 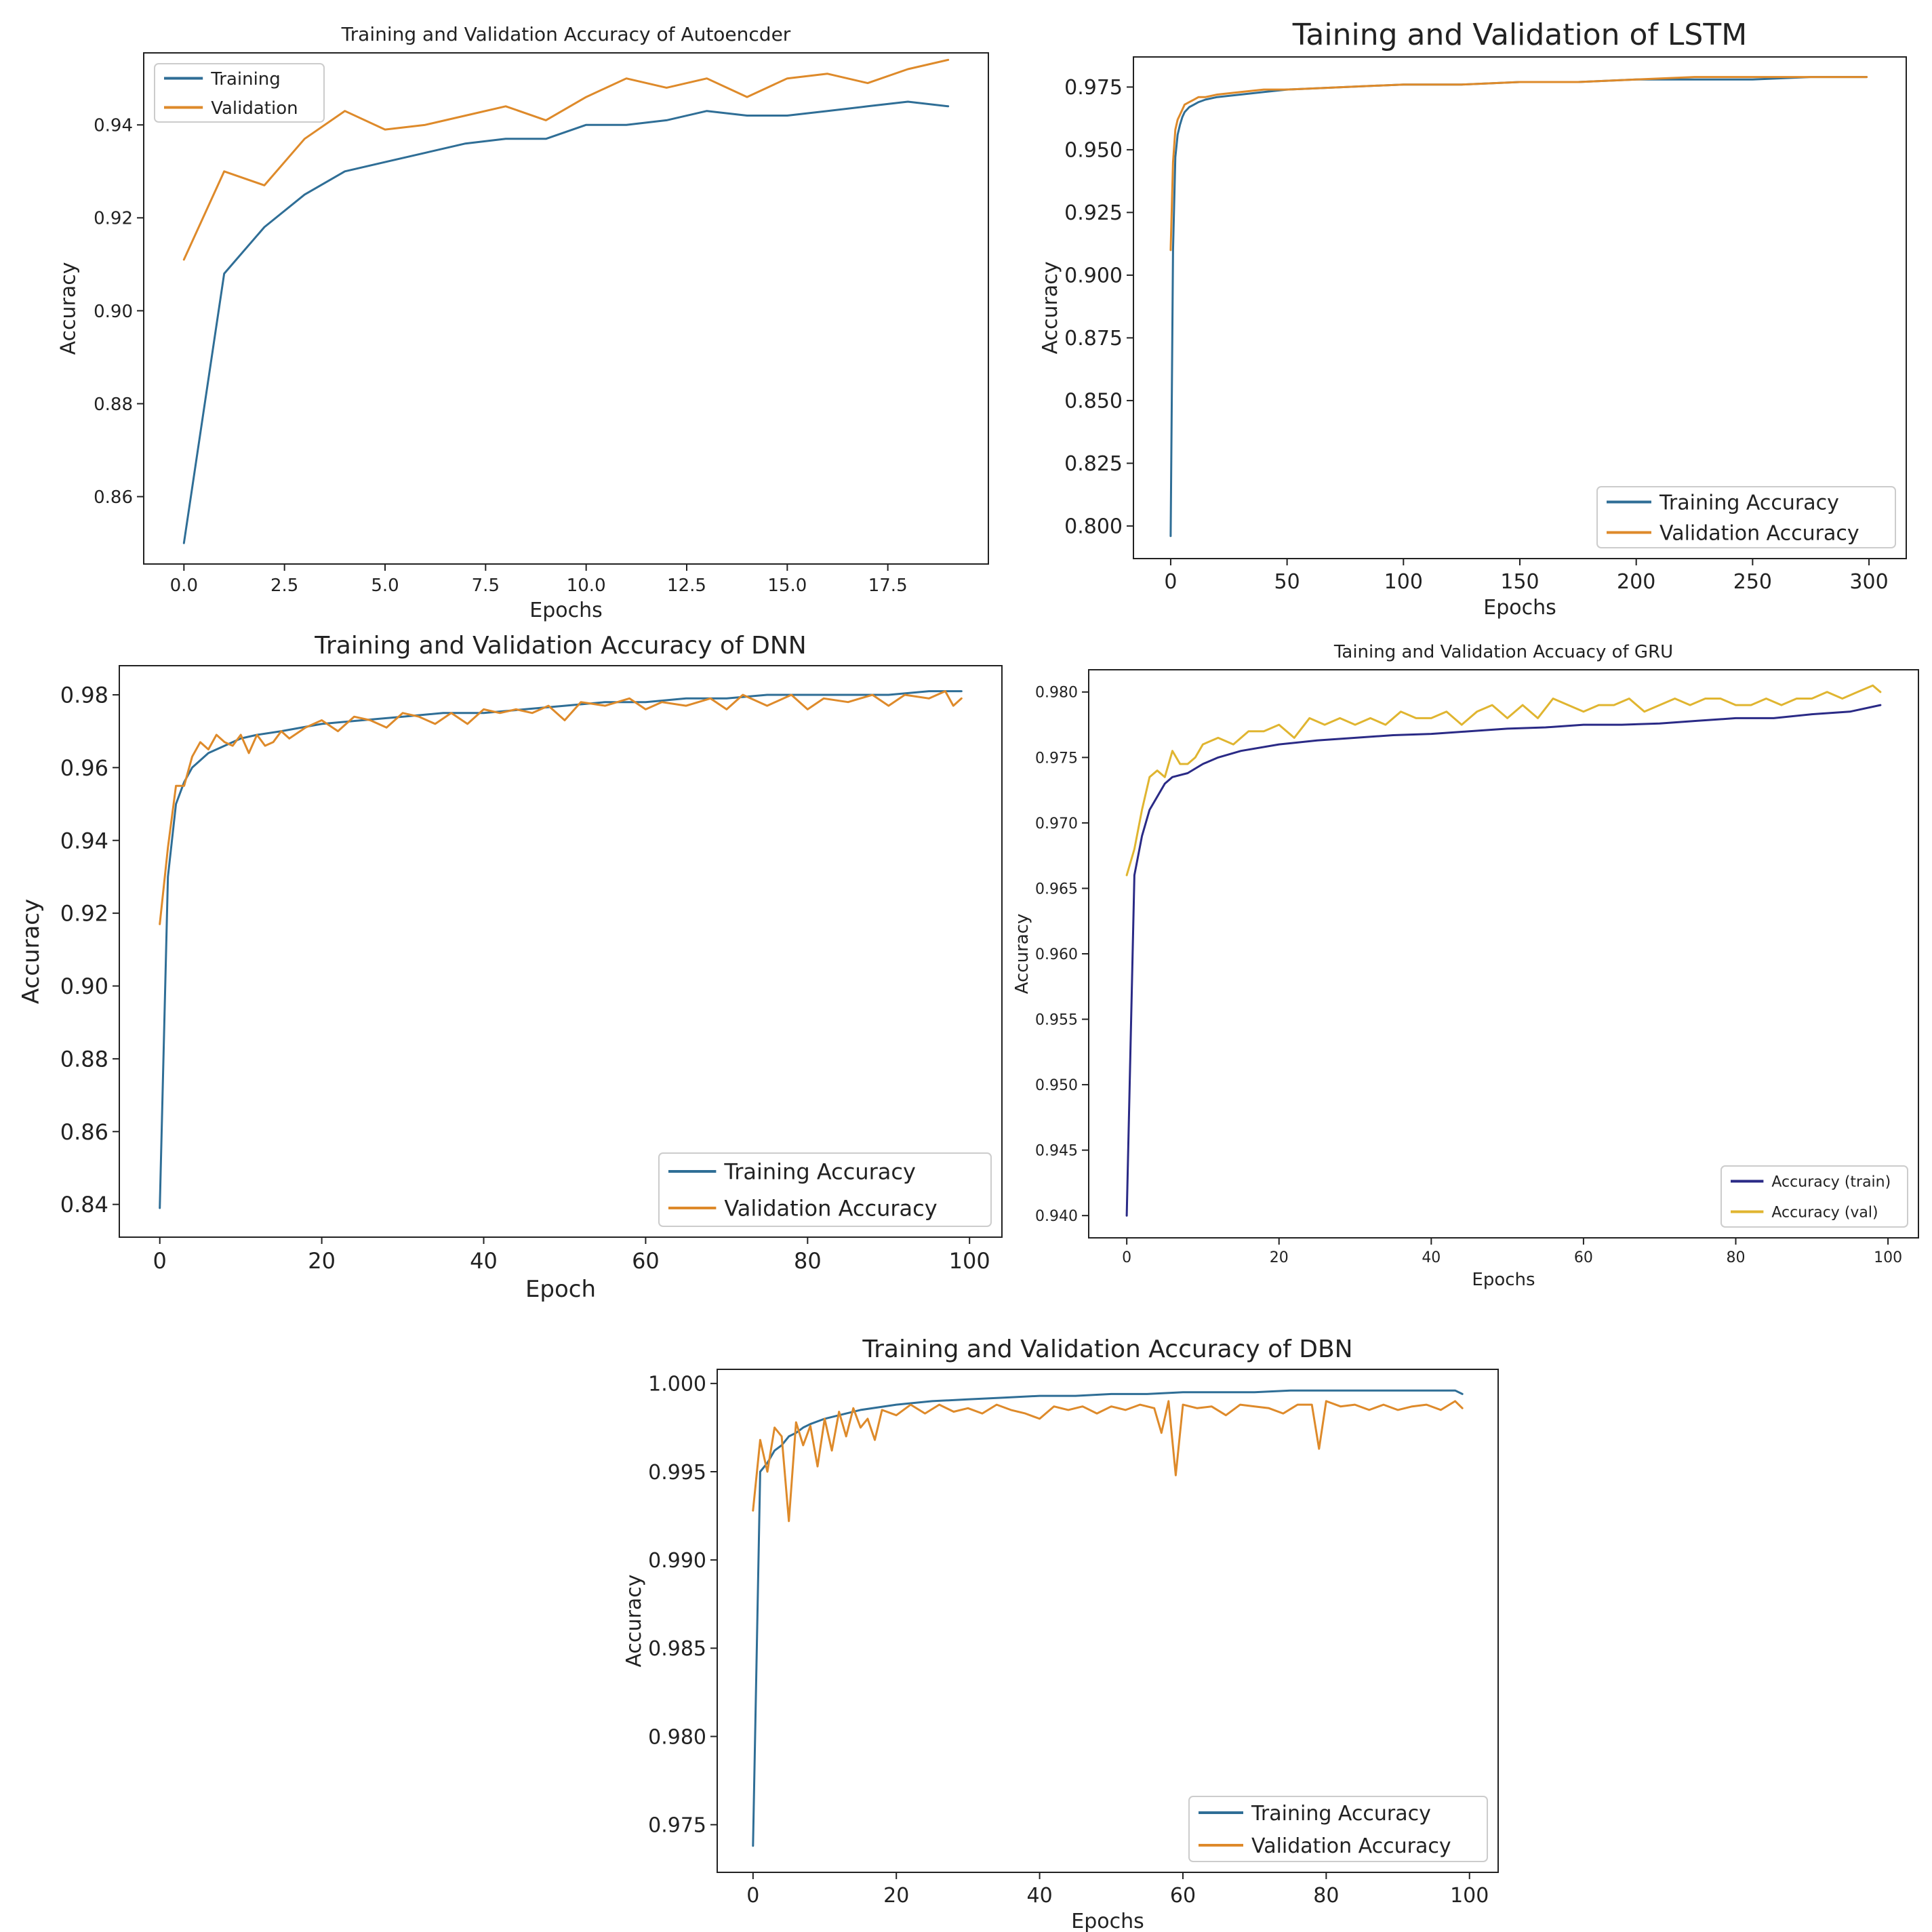 I want to click on lstm-legend-label: Training Accuracy, so click(x=1749, y=503).